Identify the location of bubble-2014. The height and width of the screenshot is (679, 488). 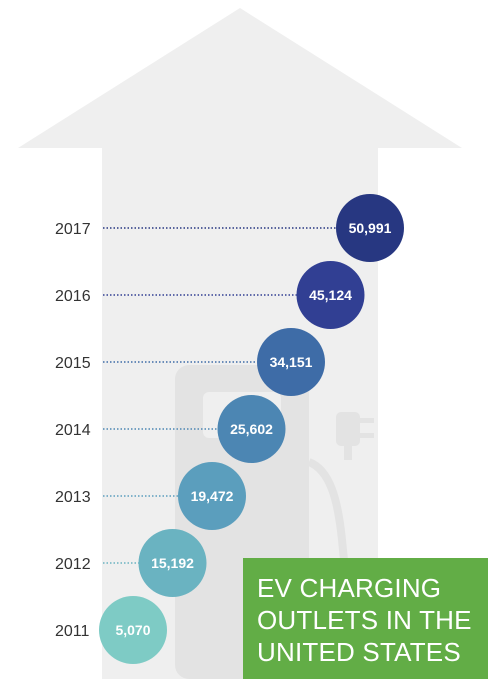
(251, 429).